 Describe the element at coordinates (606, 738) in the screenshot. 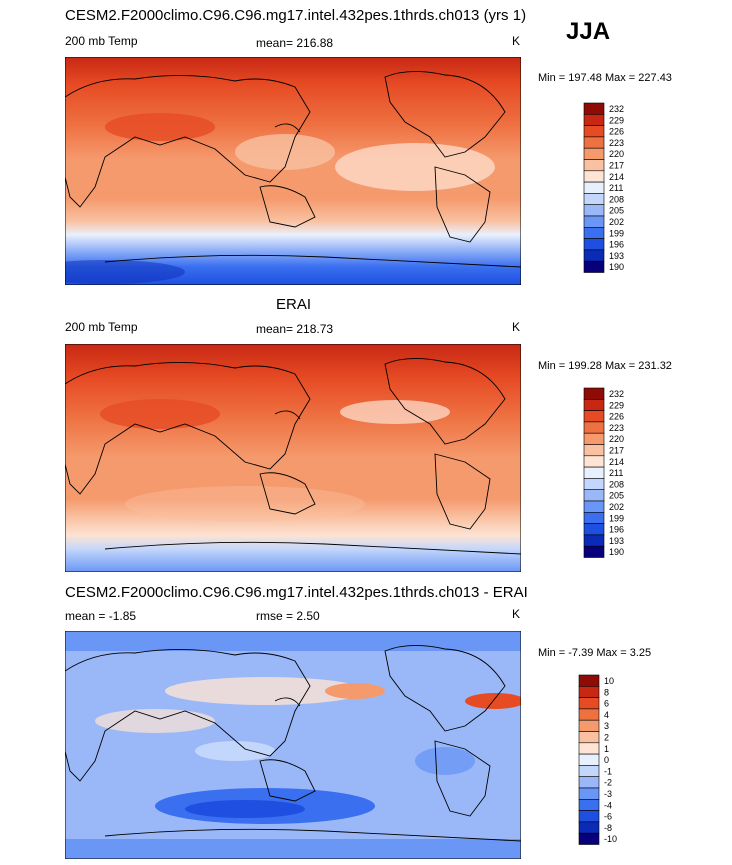

I see `panel3-colorbar-tick-label: 2` at that location.